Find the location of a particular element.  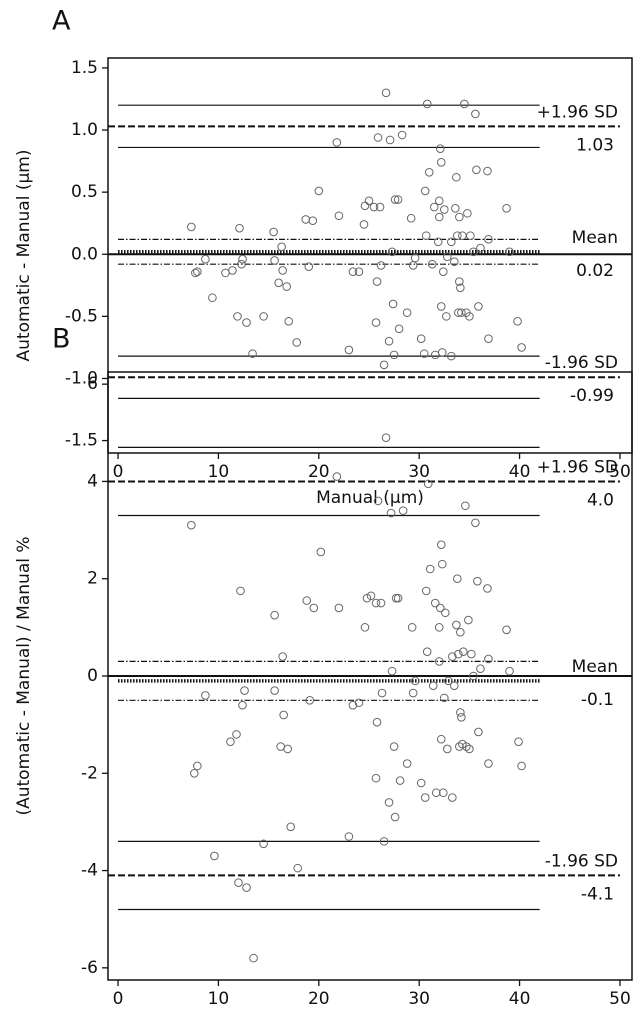

x-tick-label: 20 is located at coordinates (319, 472).